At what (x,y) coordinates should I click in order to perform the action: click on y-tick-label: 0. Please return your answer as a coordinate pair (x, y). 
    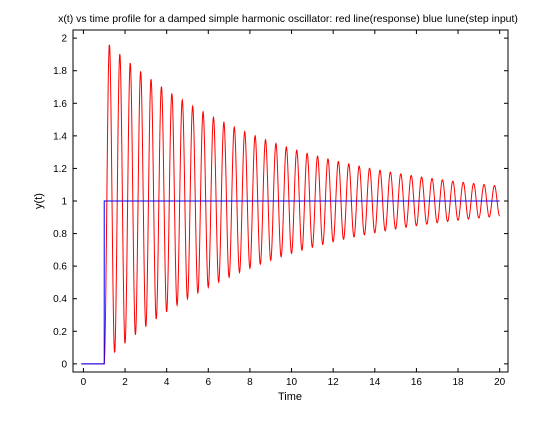
    Looking at the image, I should click on (64, 364).